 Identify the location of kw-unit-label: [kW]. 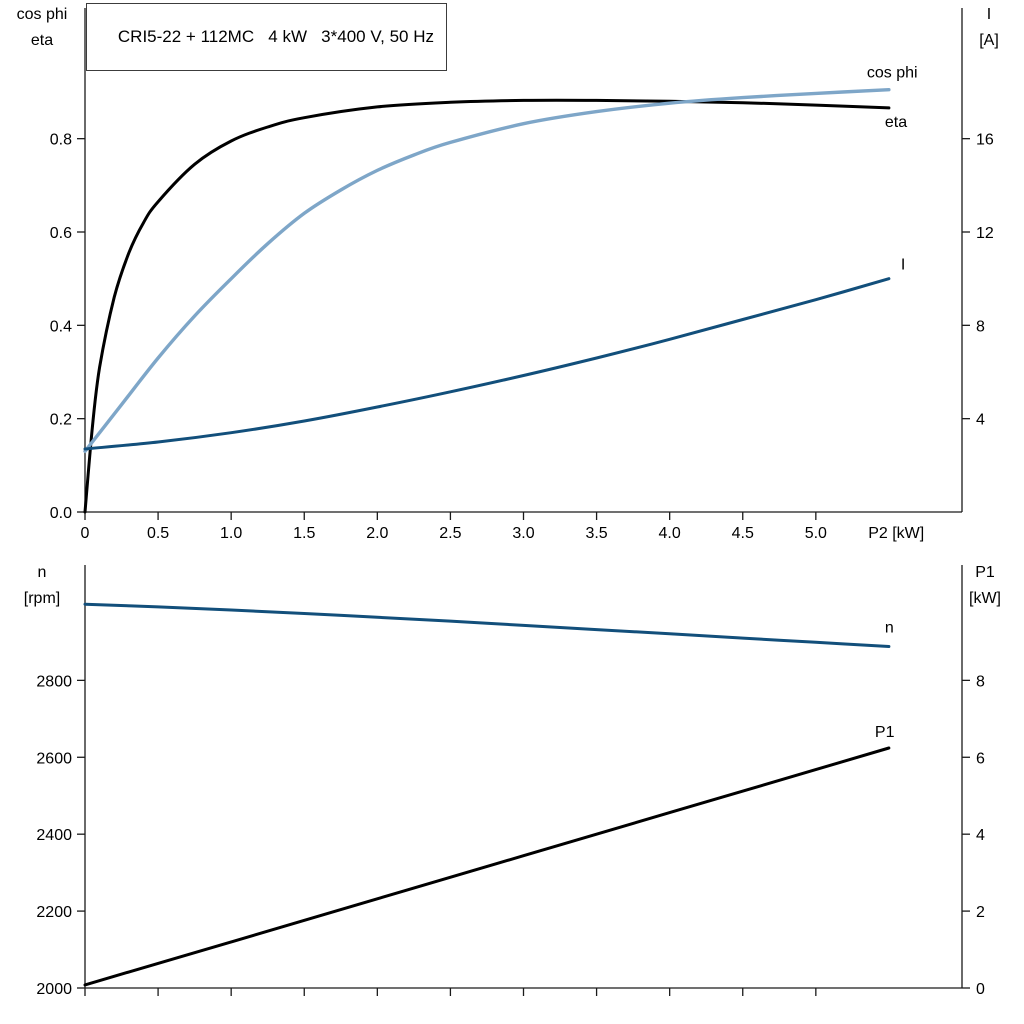
(985, 598).